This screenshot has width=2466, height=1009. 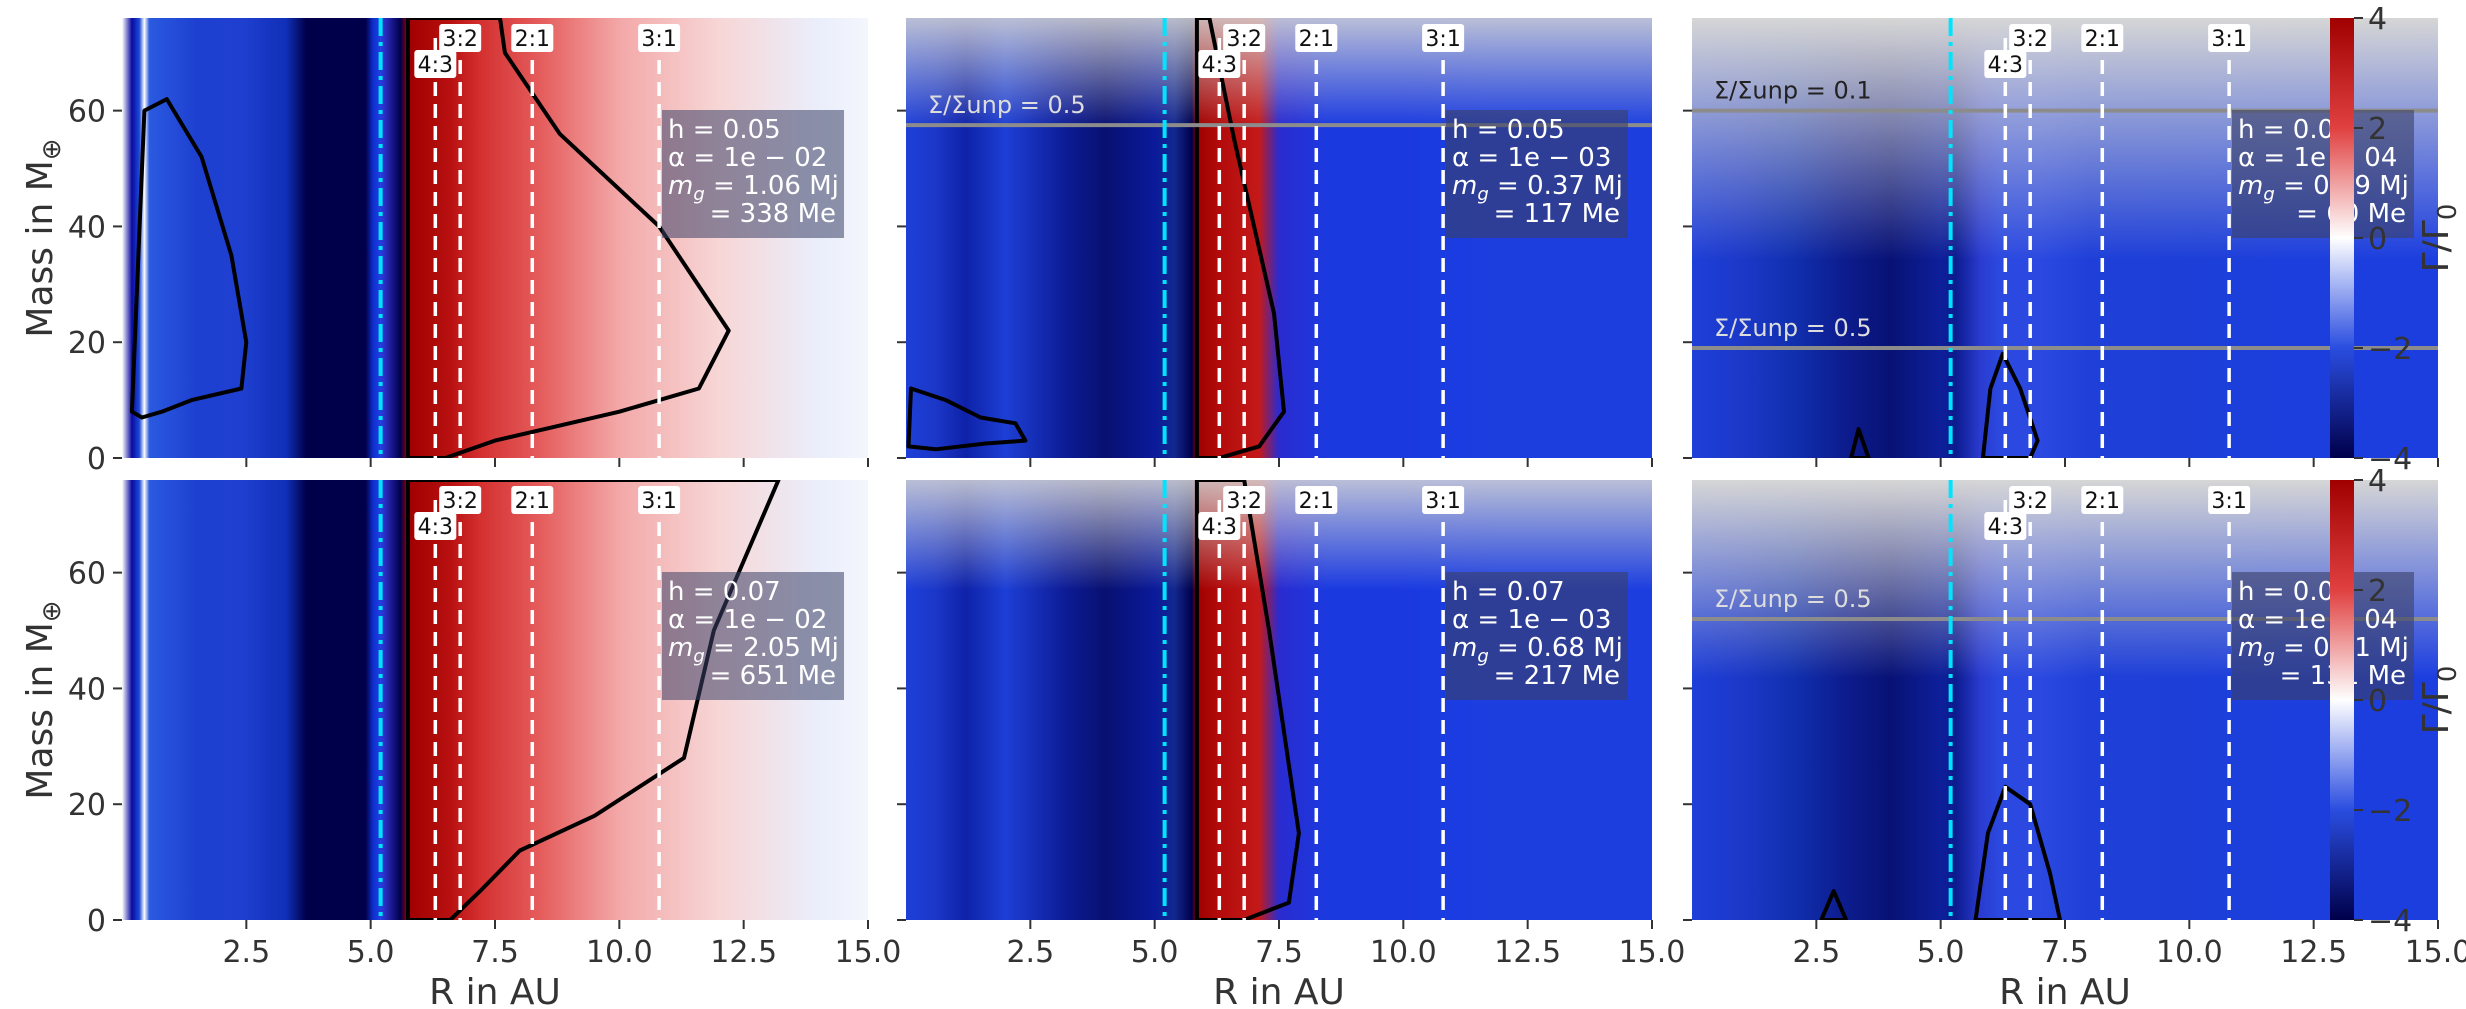 I want to click on axes-5: 2.5 5.0 7.5 10.0 12.5 15.0 R in AU, so click(x=1291, y=790).